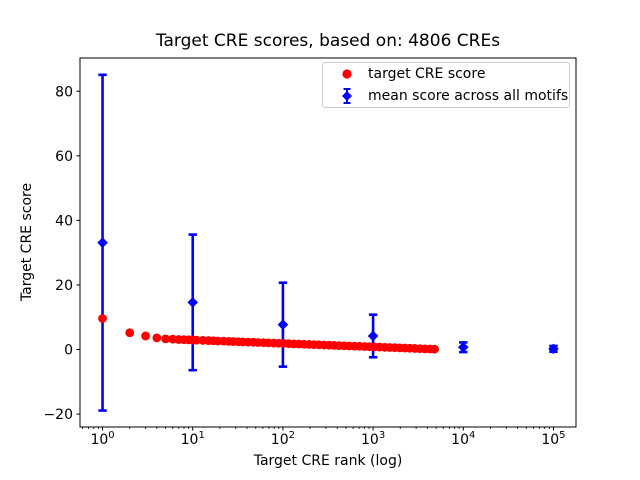 This screenshot has width=640, height=480. I want to click on y-tick-label: 0, so click(68, 351).